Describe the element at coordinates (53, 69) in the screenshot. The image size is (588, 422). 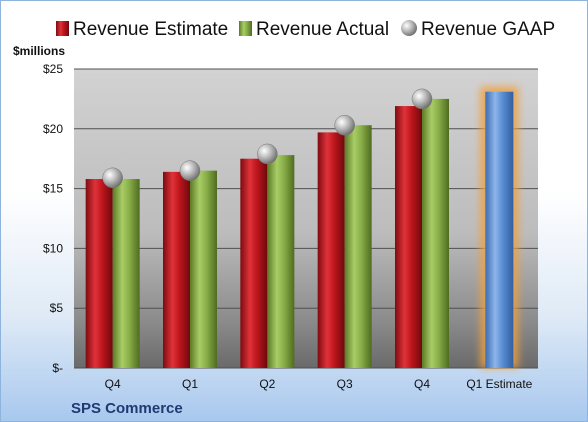
I see `y-tick-label: $25` at that location.